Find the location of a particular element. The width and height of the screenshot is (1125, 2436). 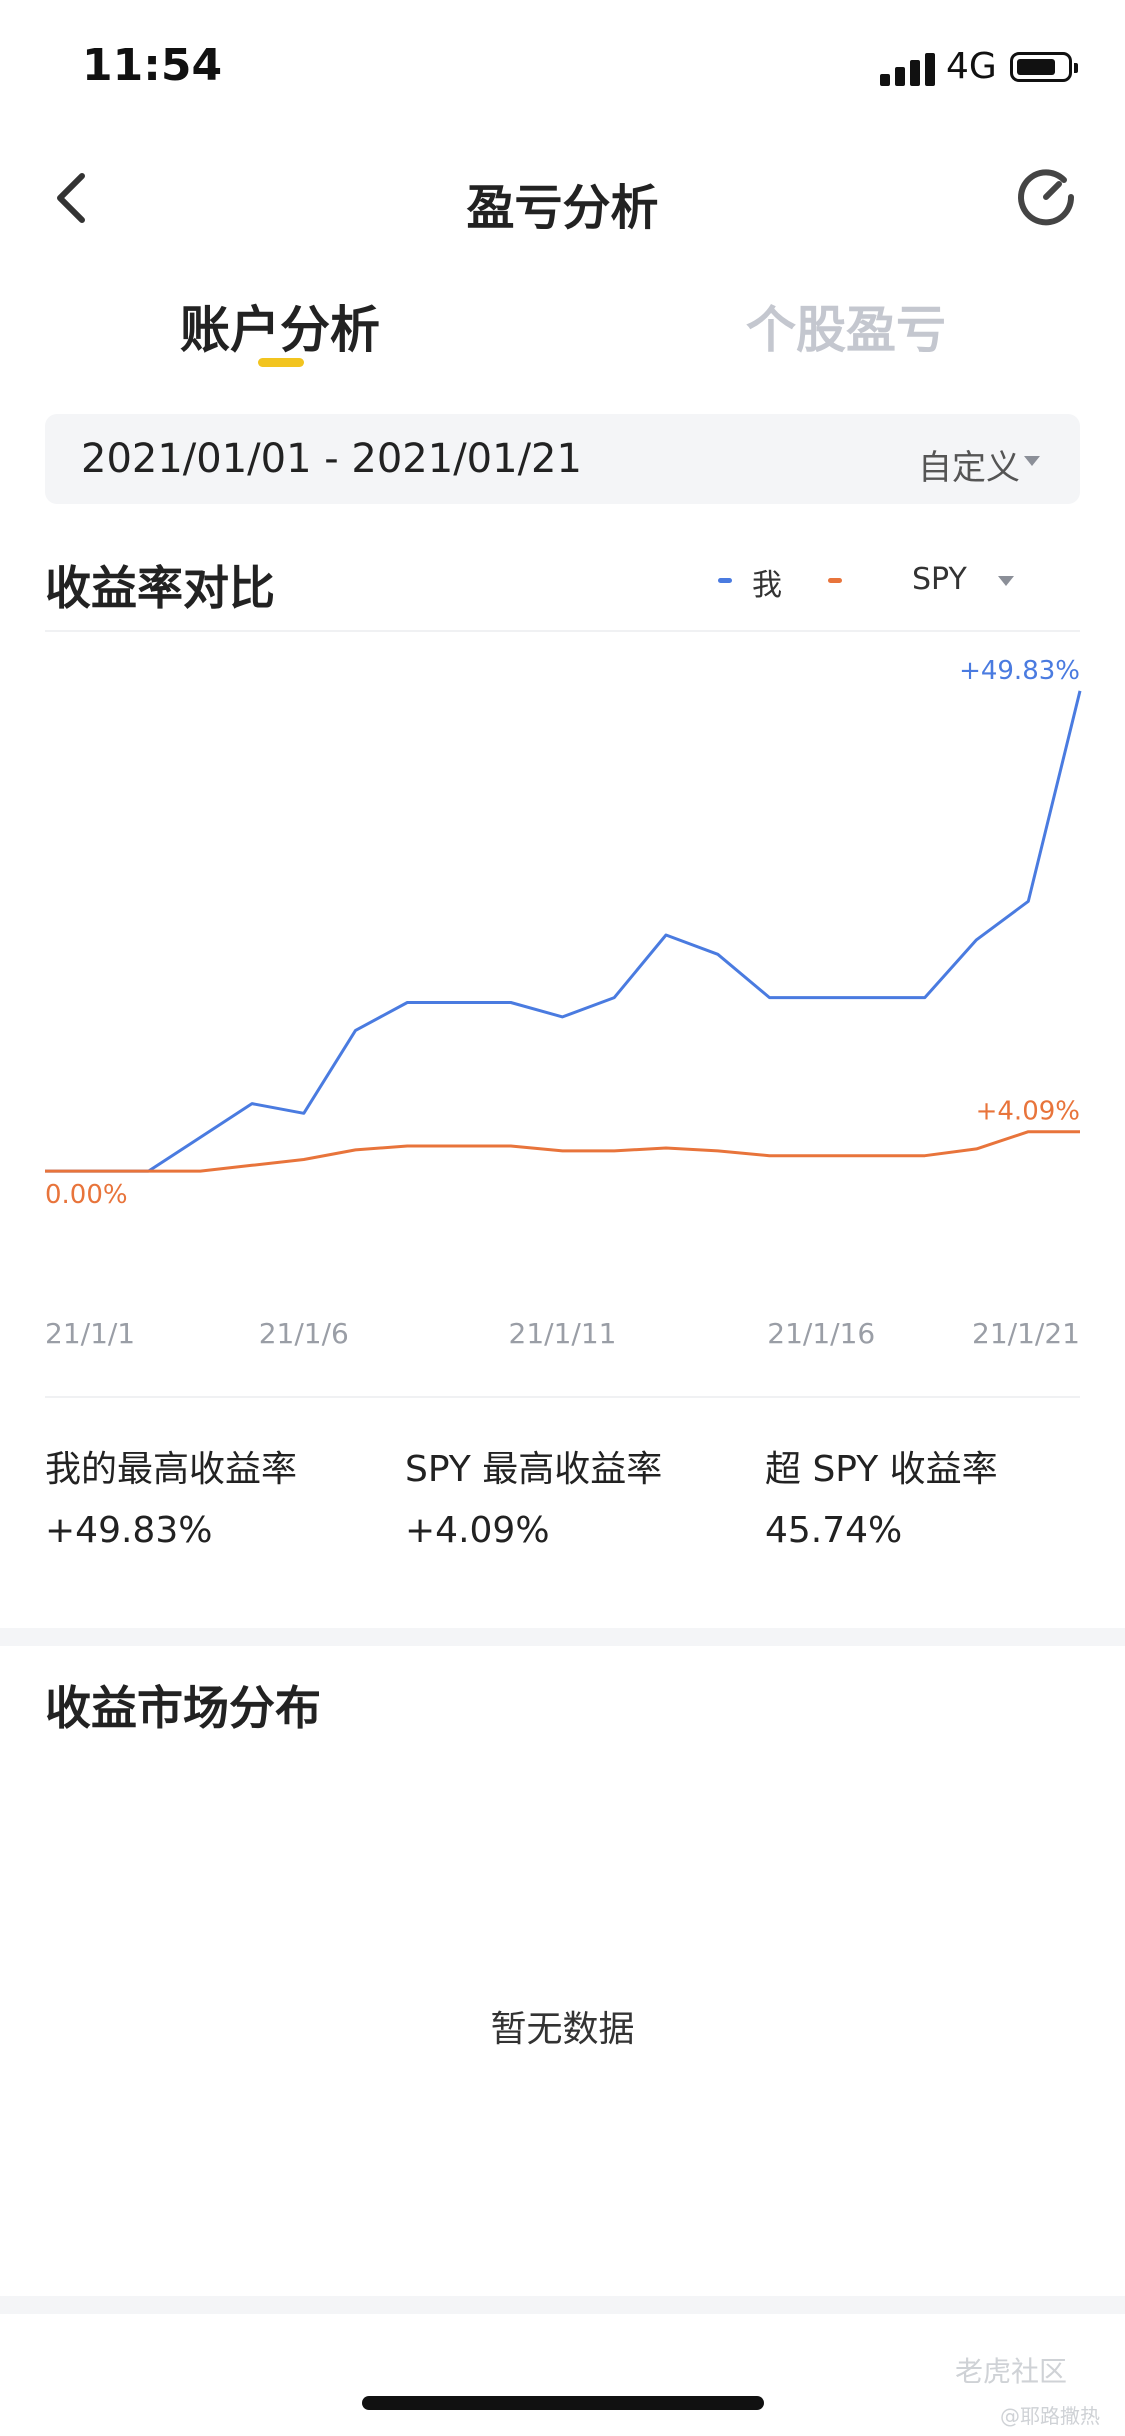

custom-range-dropdown: 自定义 is located at coordinates (969, 468).